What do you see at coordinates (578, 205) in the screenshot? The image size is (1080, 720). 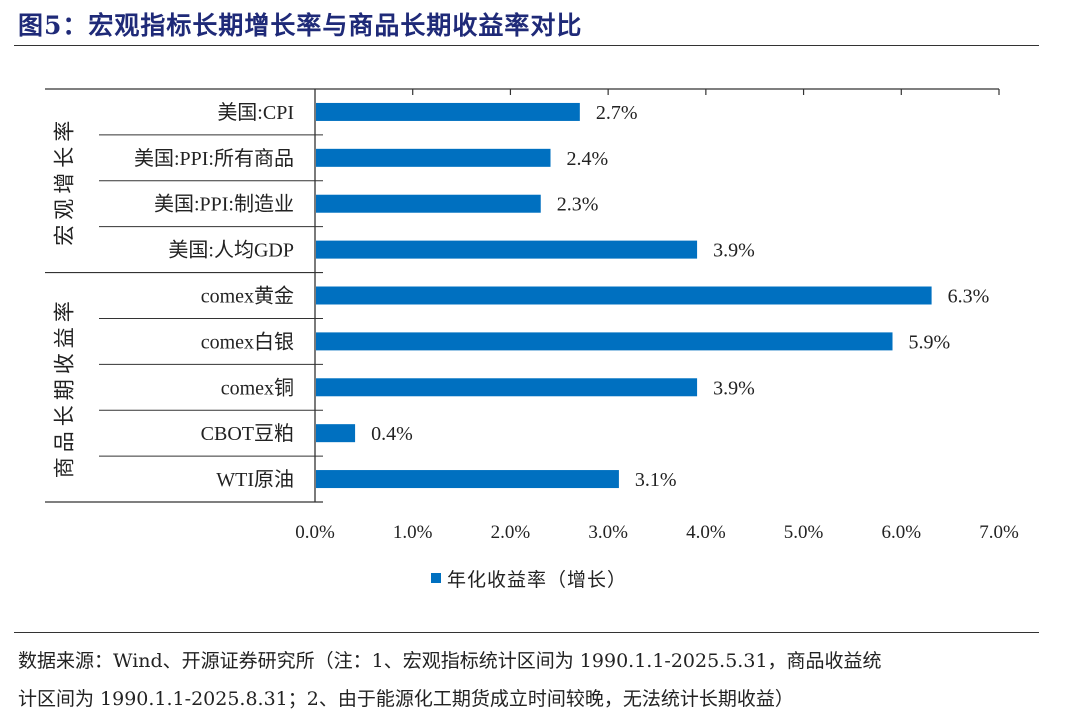 I see `data-label: 2.3%` at bounding box center [578, 205].